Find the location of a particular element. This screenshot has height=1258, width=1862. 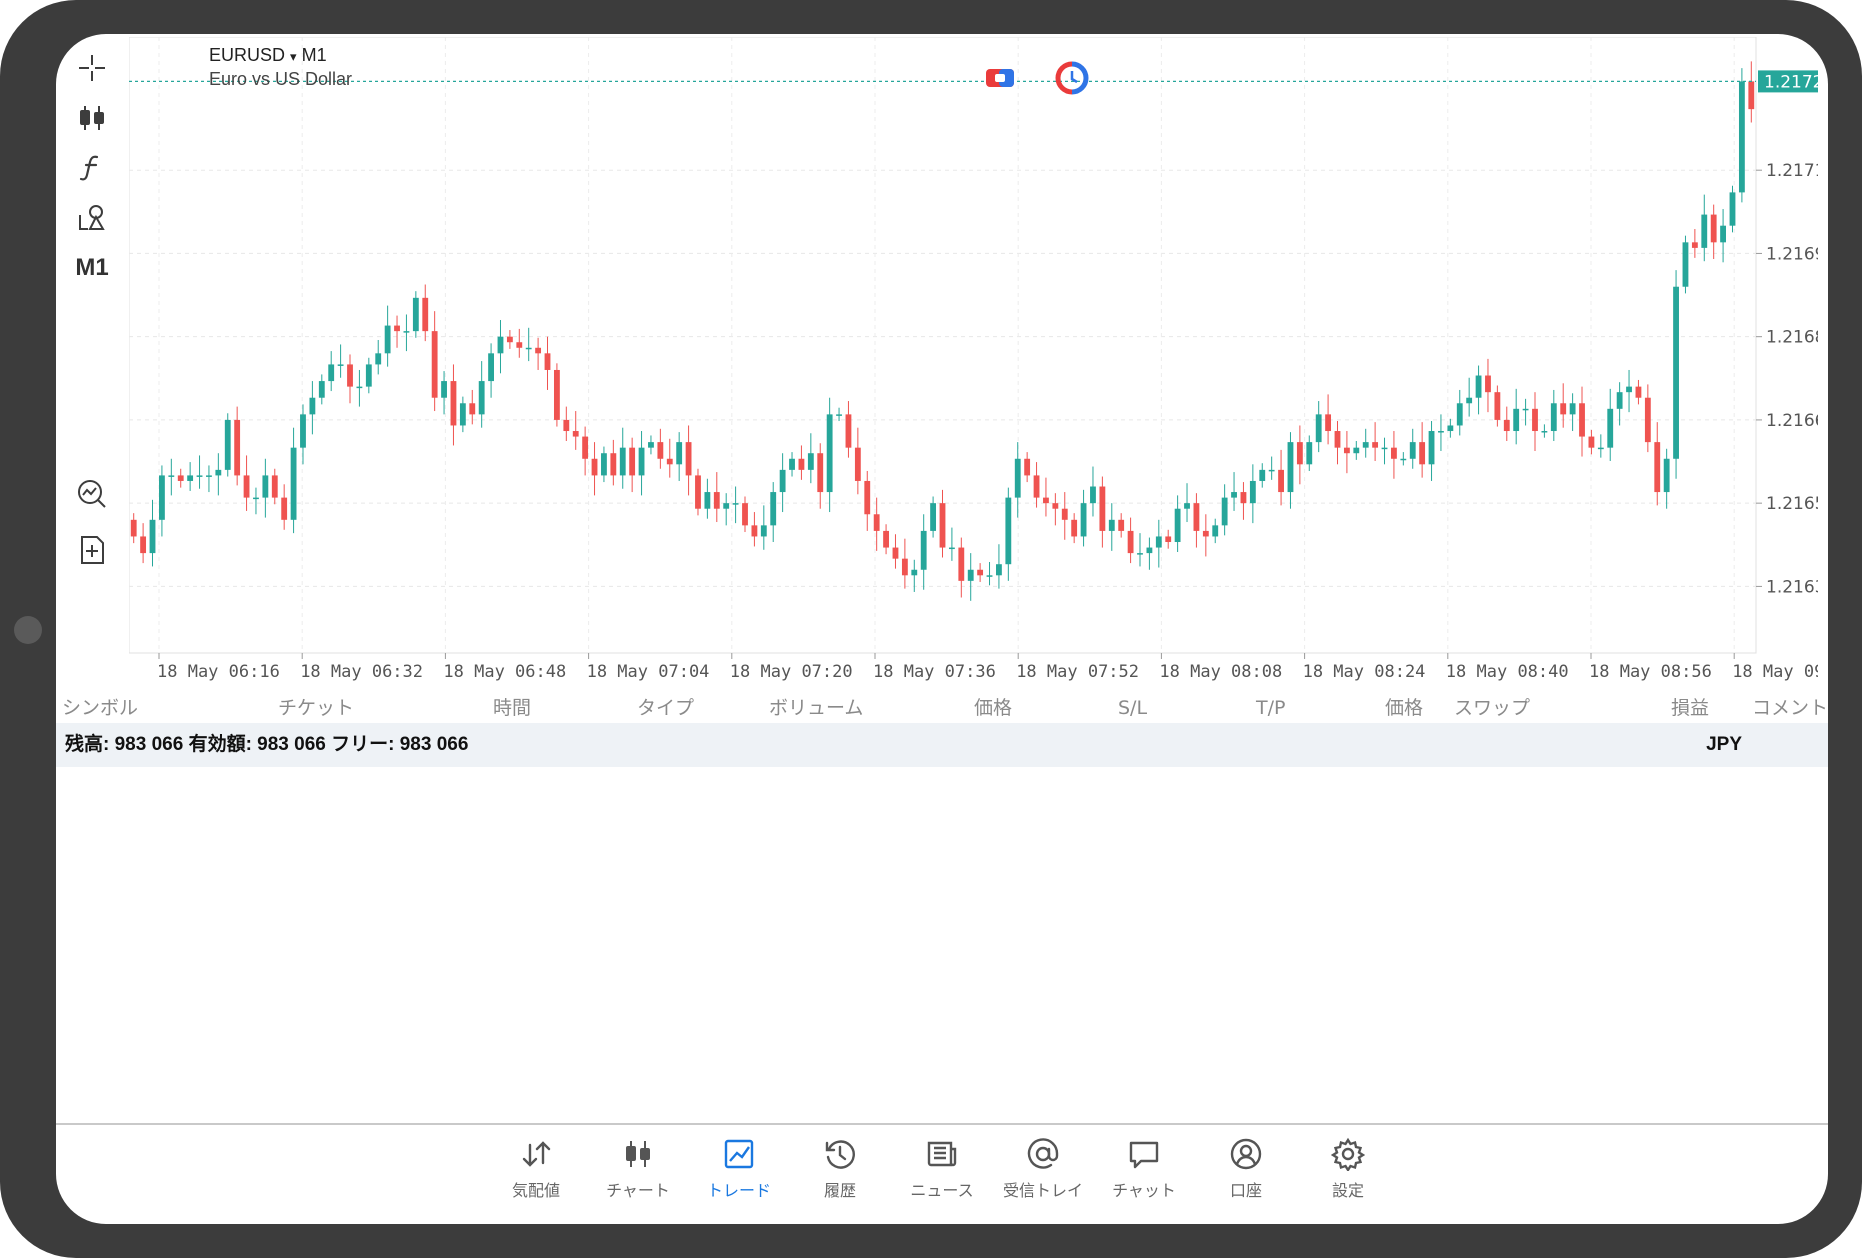

nav-mailbox: 受信トレイ is located at coordinates (1043, 1177).